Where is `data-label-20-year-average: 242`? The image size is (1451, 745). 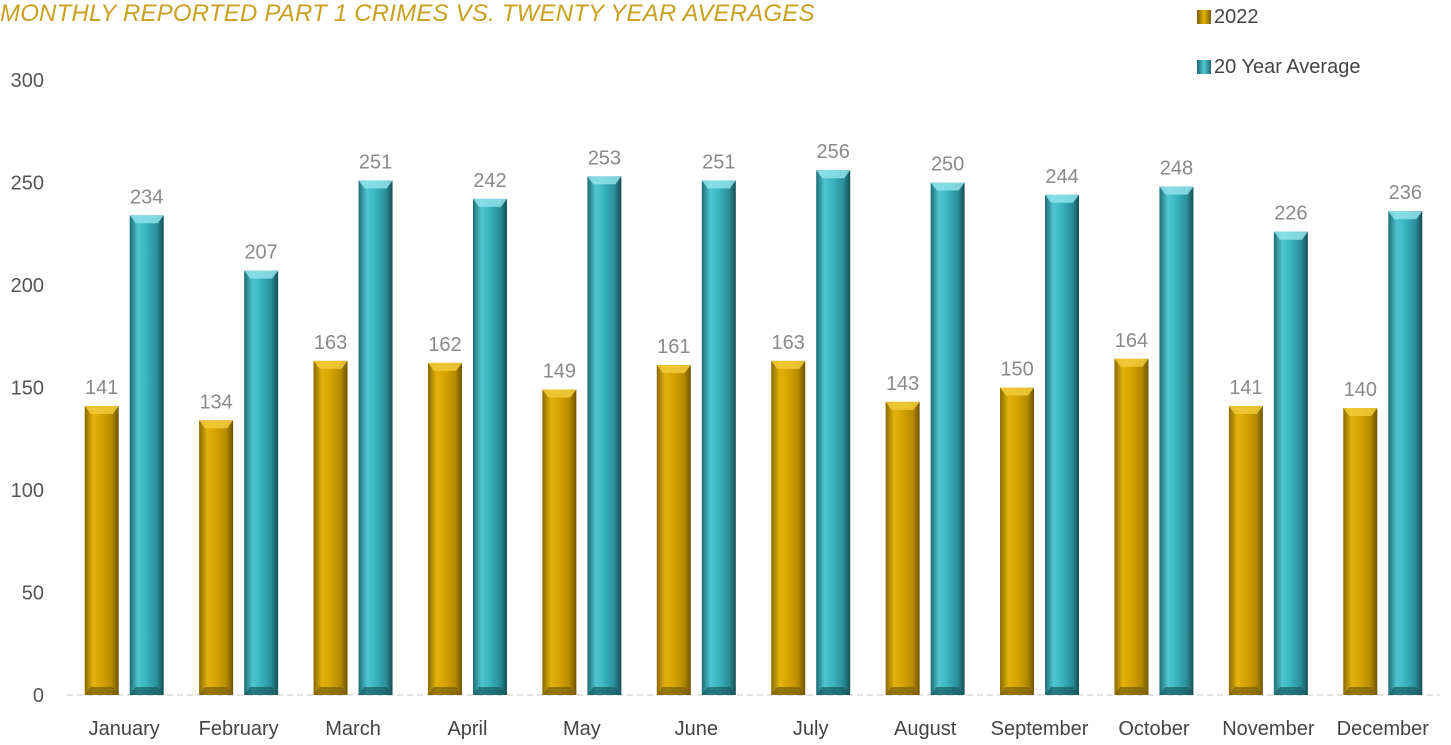 data-label-20-year-average: 242 is located at coordinates (489, 181).